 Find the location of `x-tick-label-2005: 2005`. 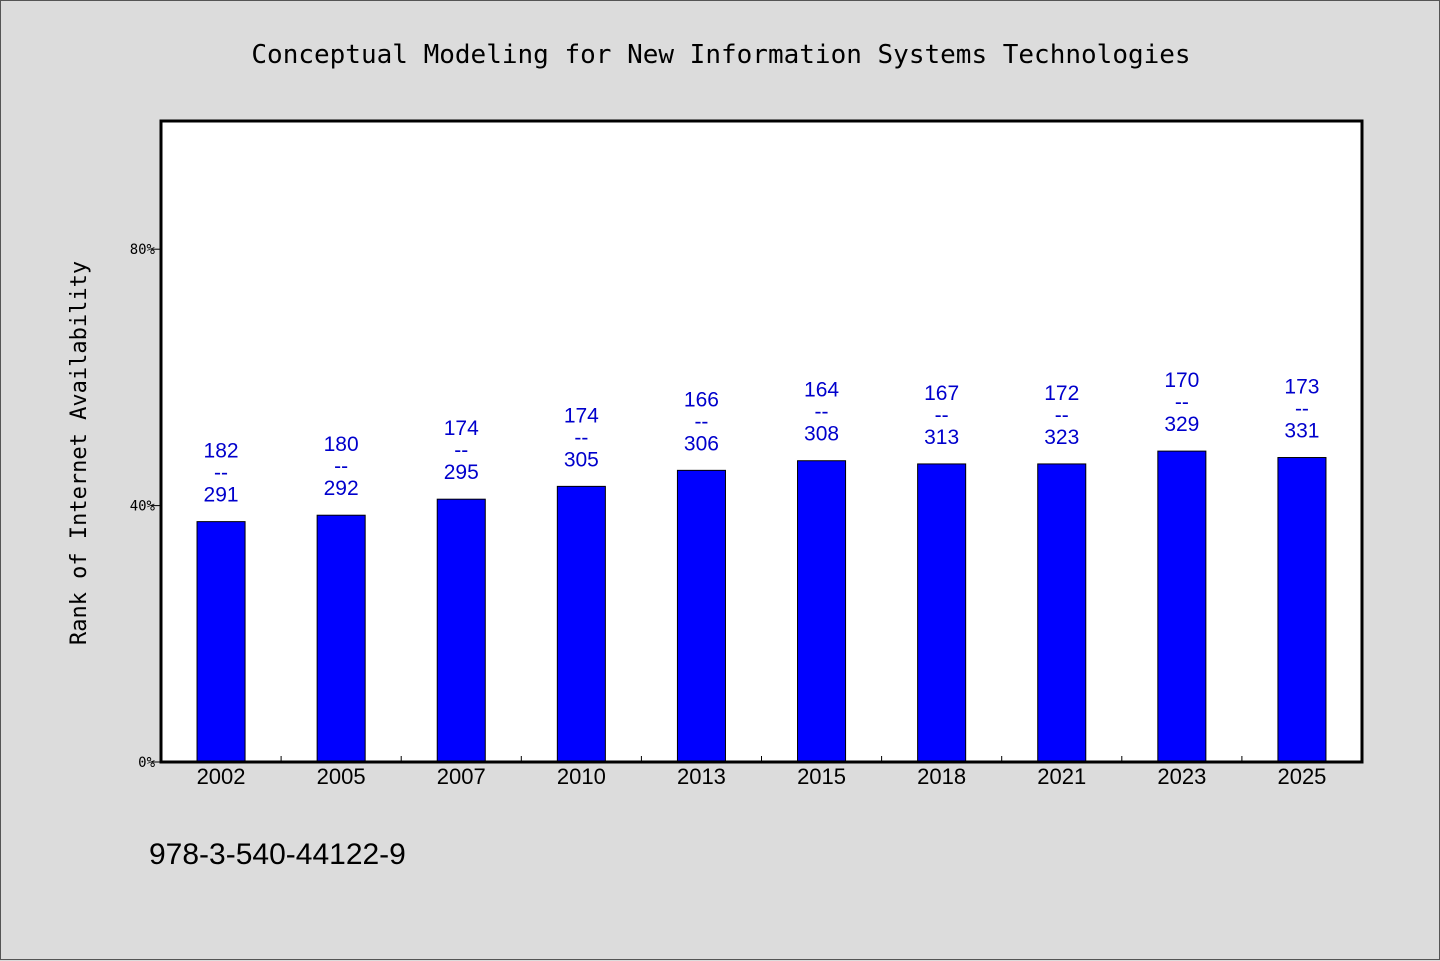

x-tick-label-2005: 2005 is located at coordinates (341, 776).